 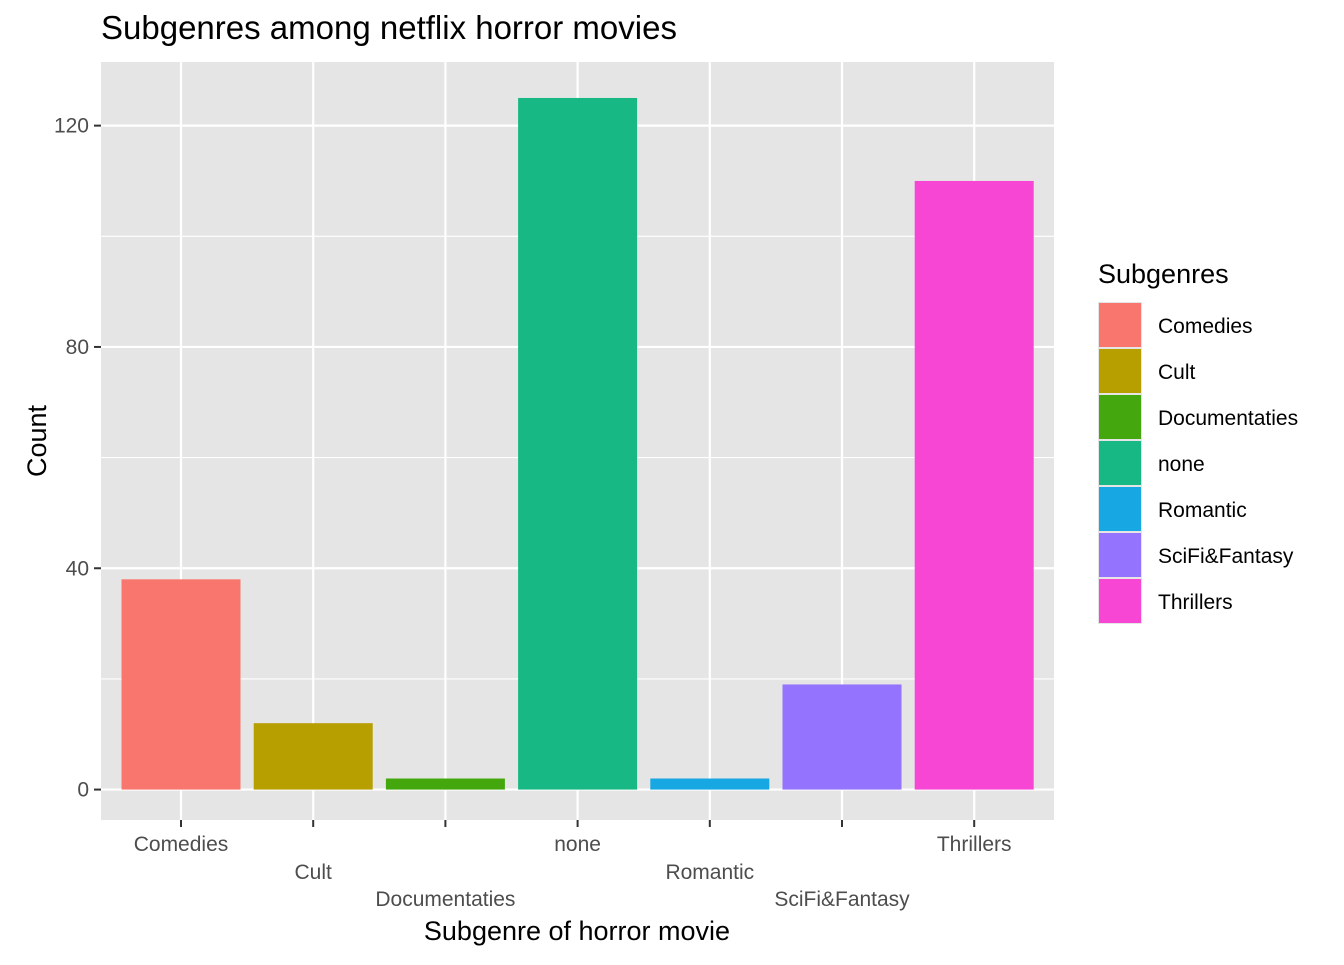 I want to click on x-axis-title: Subgenre of horror movie, so click(x=577, y=931).